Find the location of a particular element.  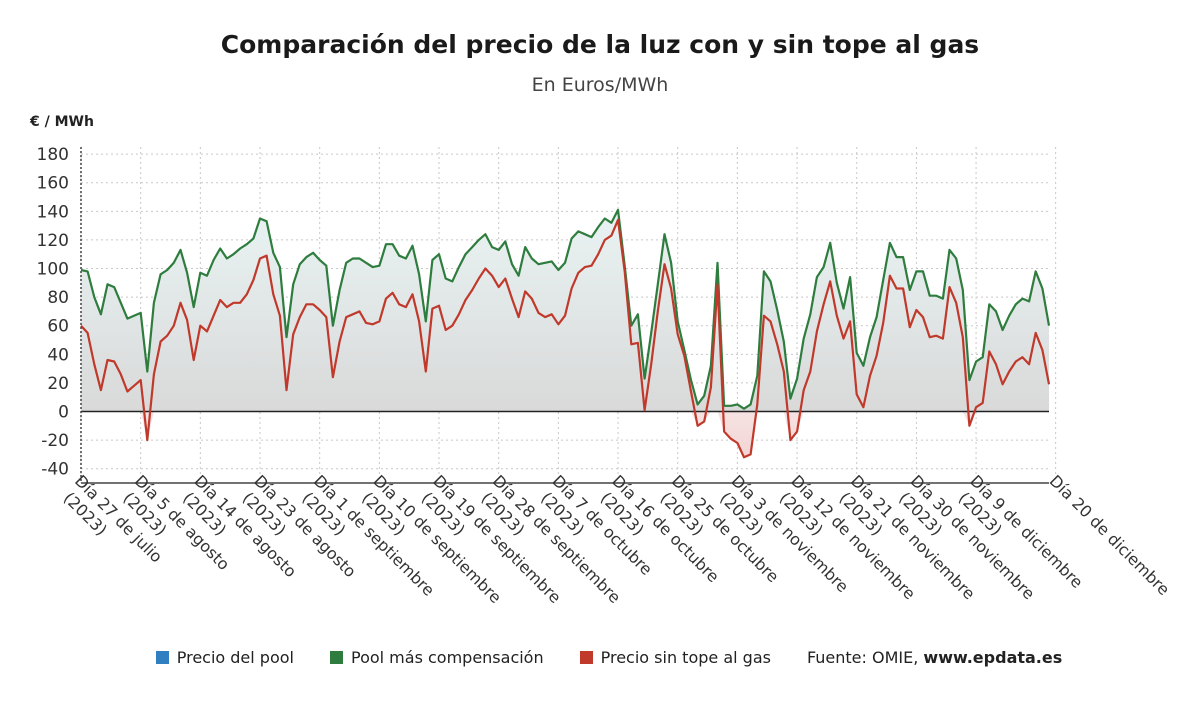

legend-item-pool-compensation: Pool más compensación is located at coordinates (436, 657).